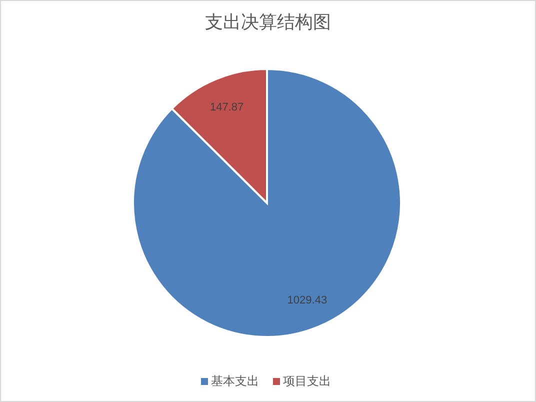  What do you see at coordinates (307, 300) in the screenshot?
I see `data-label: 1029.43` at bounding box center [307, 300].